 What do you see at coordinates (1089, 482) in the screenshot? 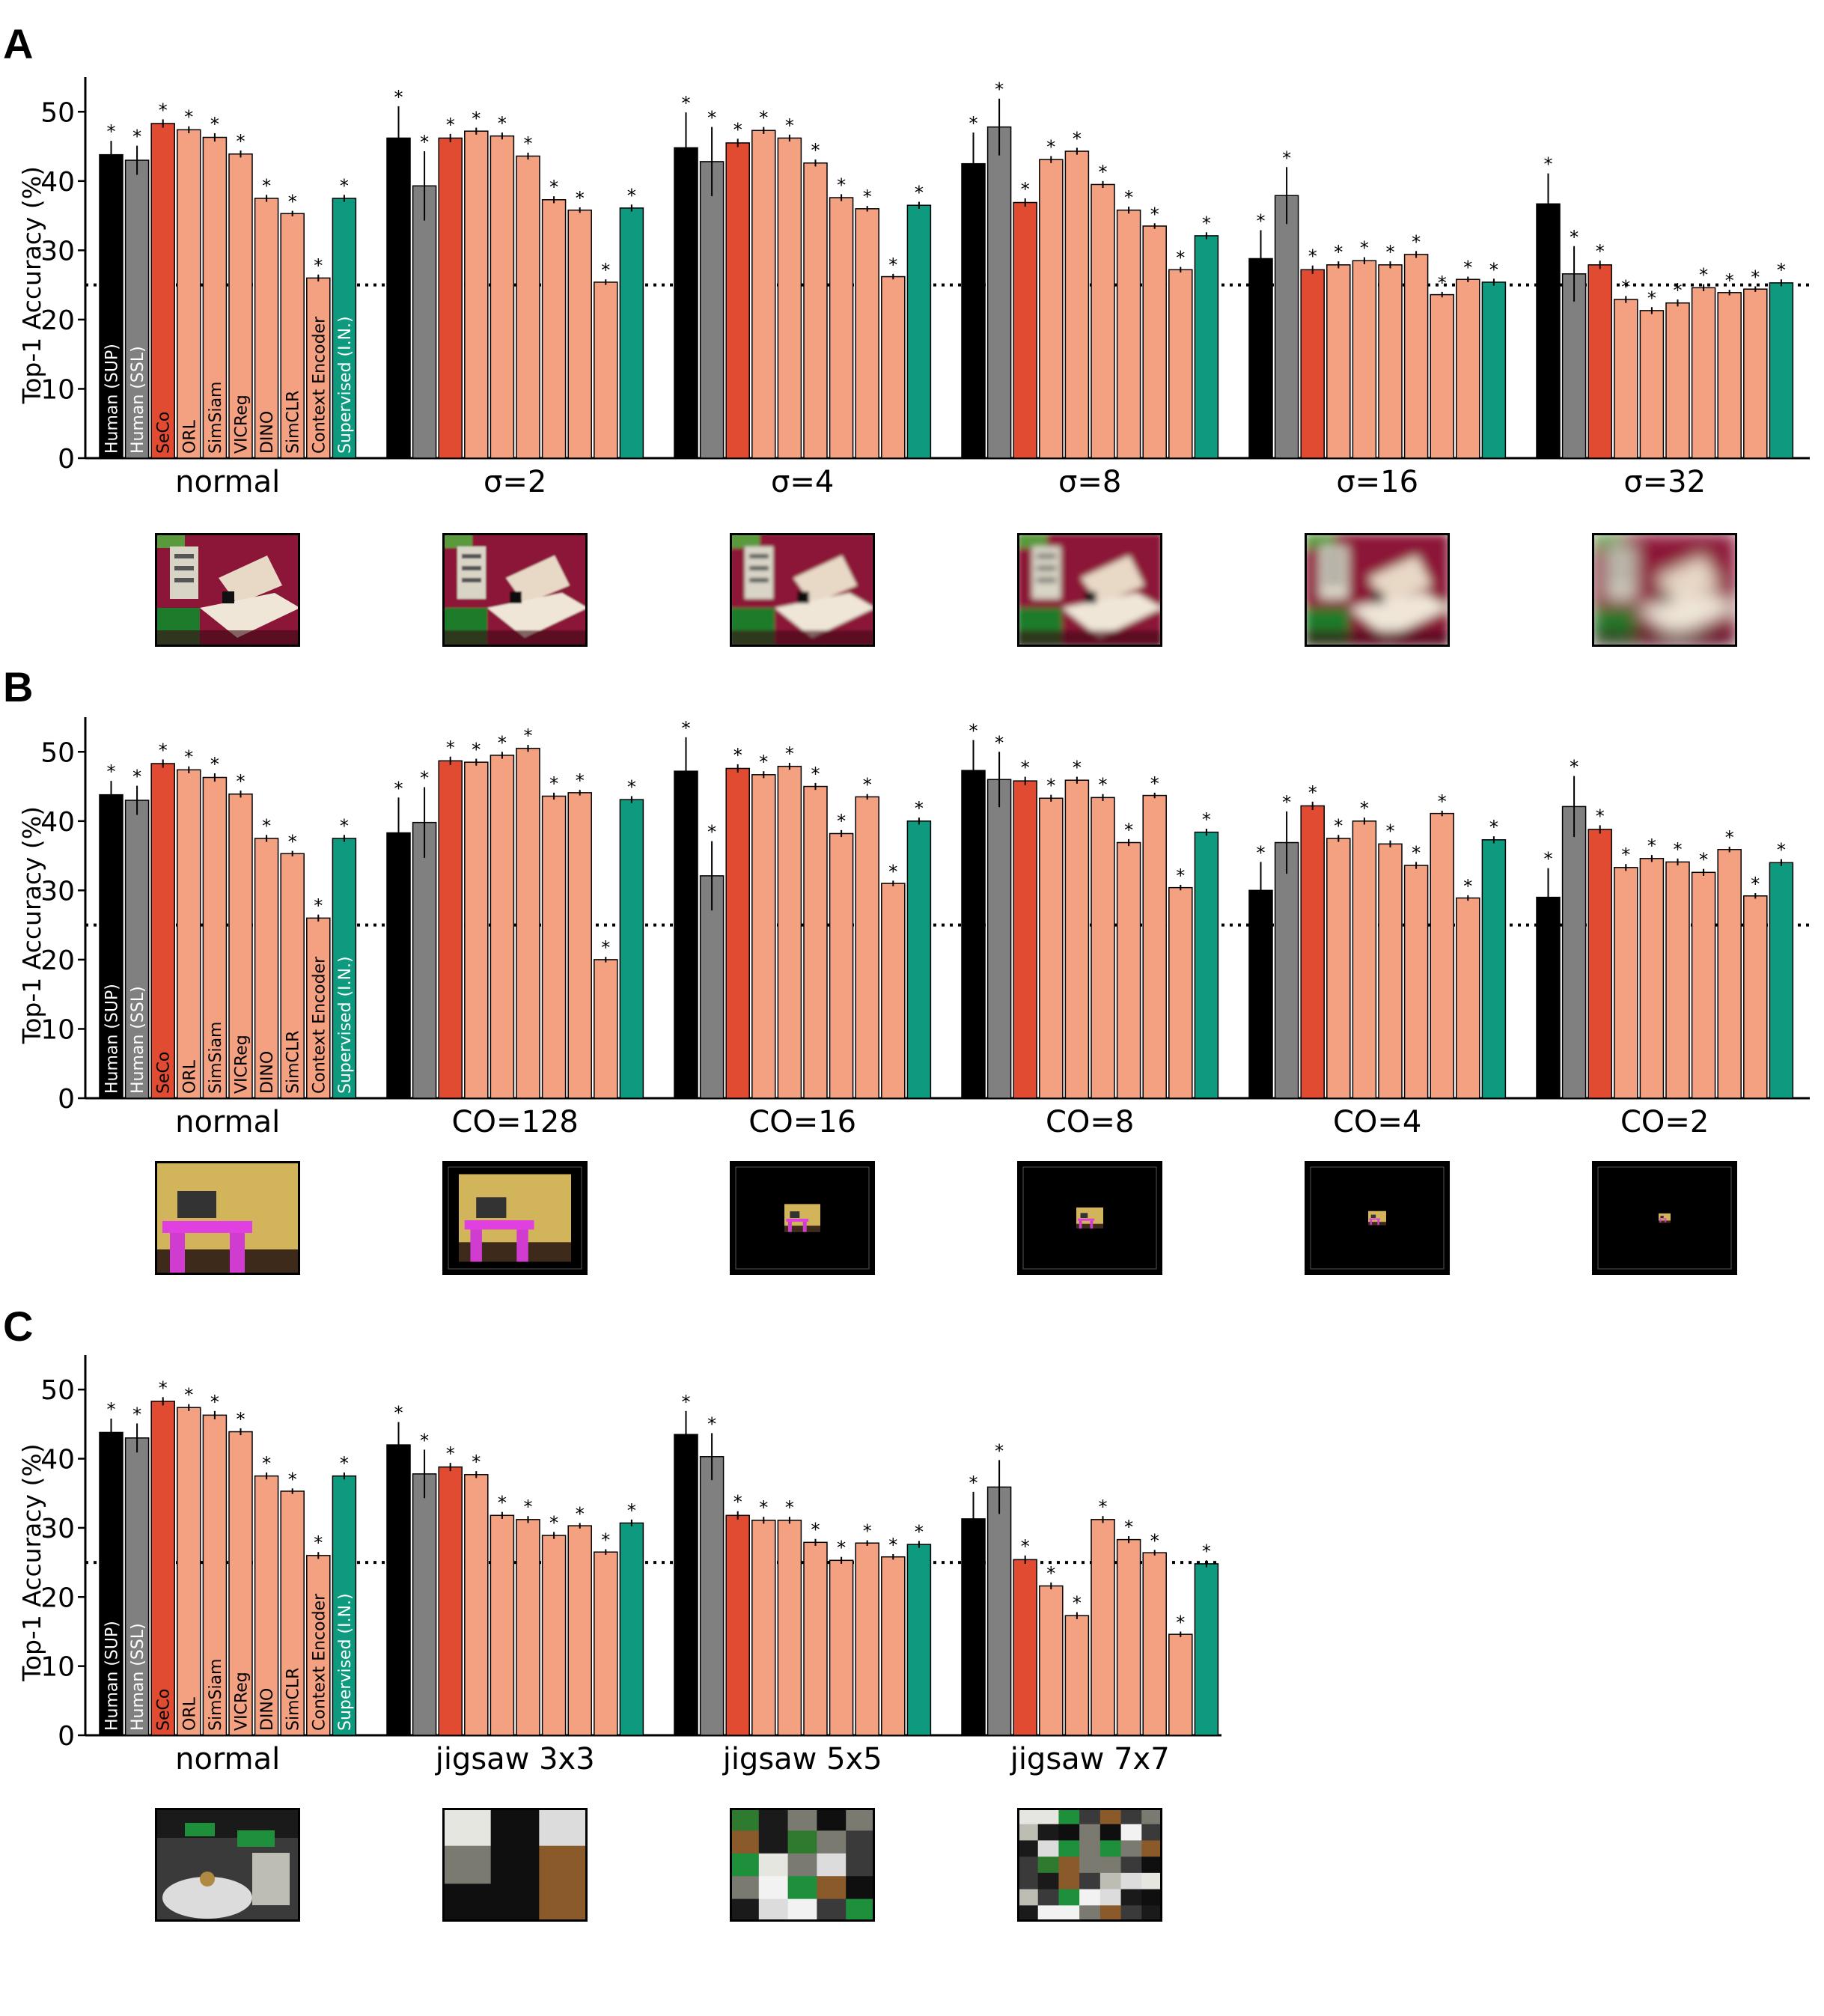
I see `group-label: σ=8` at bounding box center [1089, 482].